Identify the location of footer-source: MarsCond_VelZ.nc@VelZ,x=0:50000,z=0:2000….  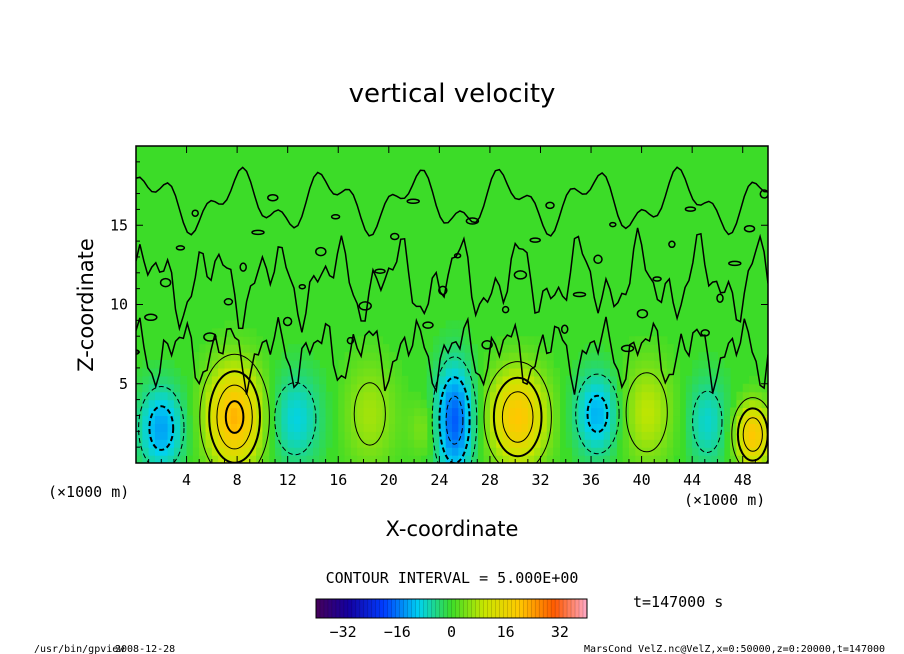
(734, 649).